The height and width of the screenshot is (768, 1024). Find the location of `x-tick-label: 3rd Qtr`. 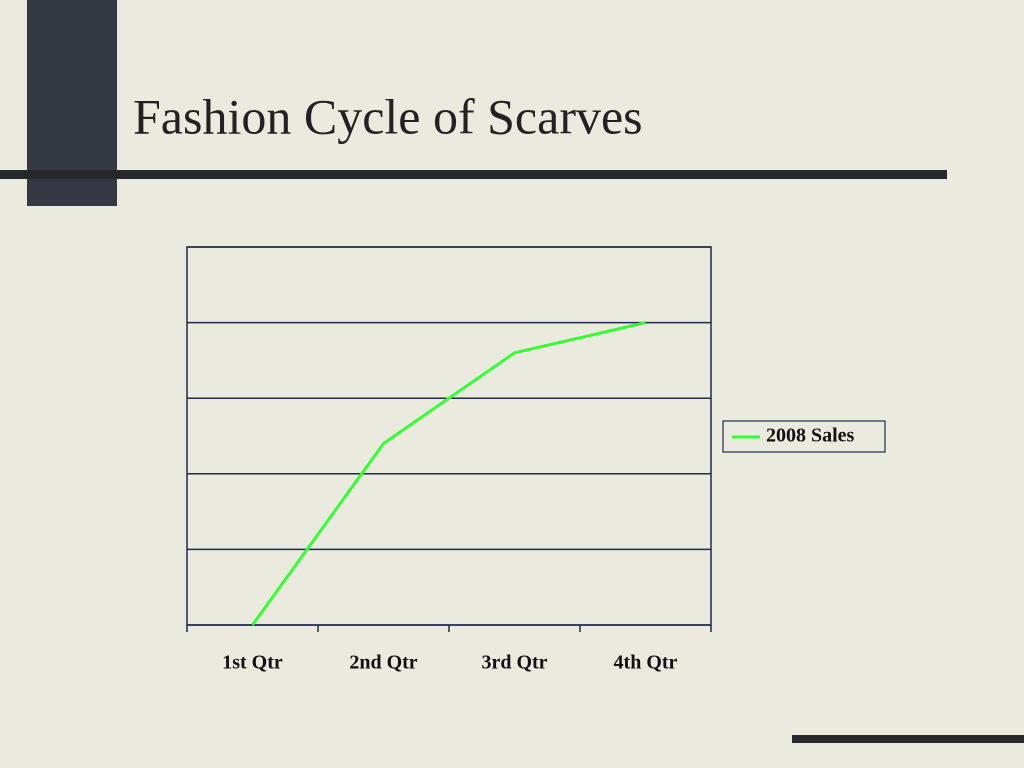

x-tick-label: 3rd Qtr is located at coordinates (514, 663).